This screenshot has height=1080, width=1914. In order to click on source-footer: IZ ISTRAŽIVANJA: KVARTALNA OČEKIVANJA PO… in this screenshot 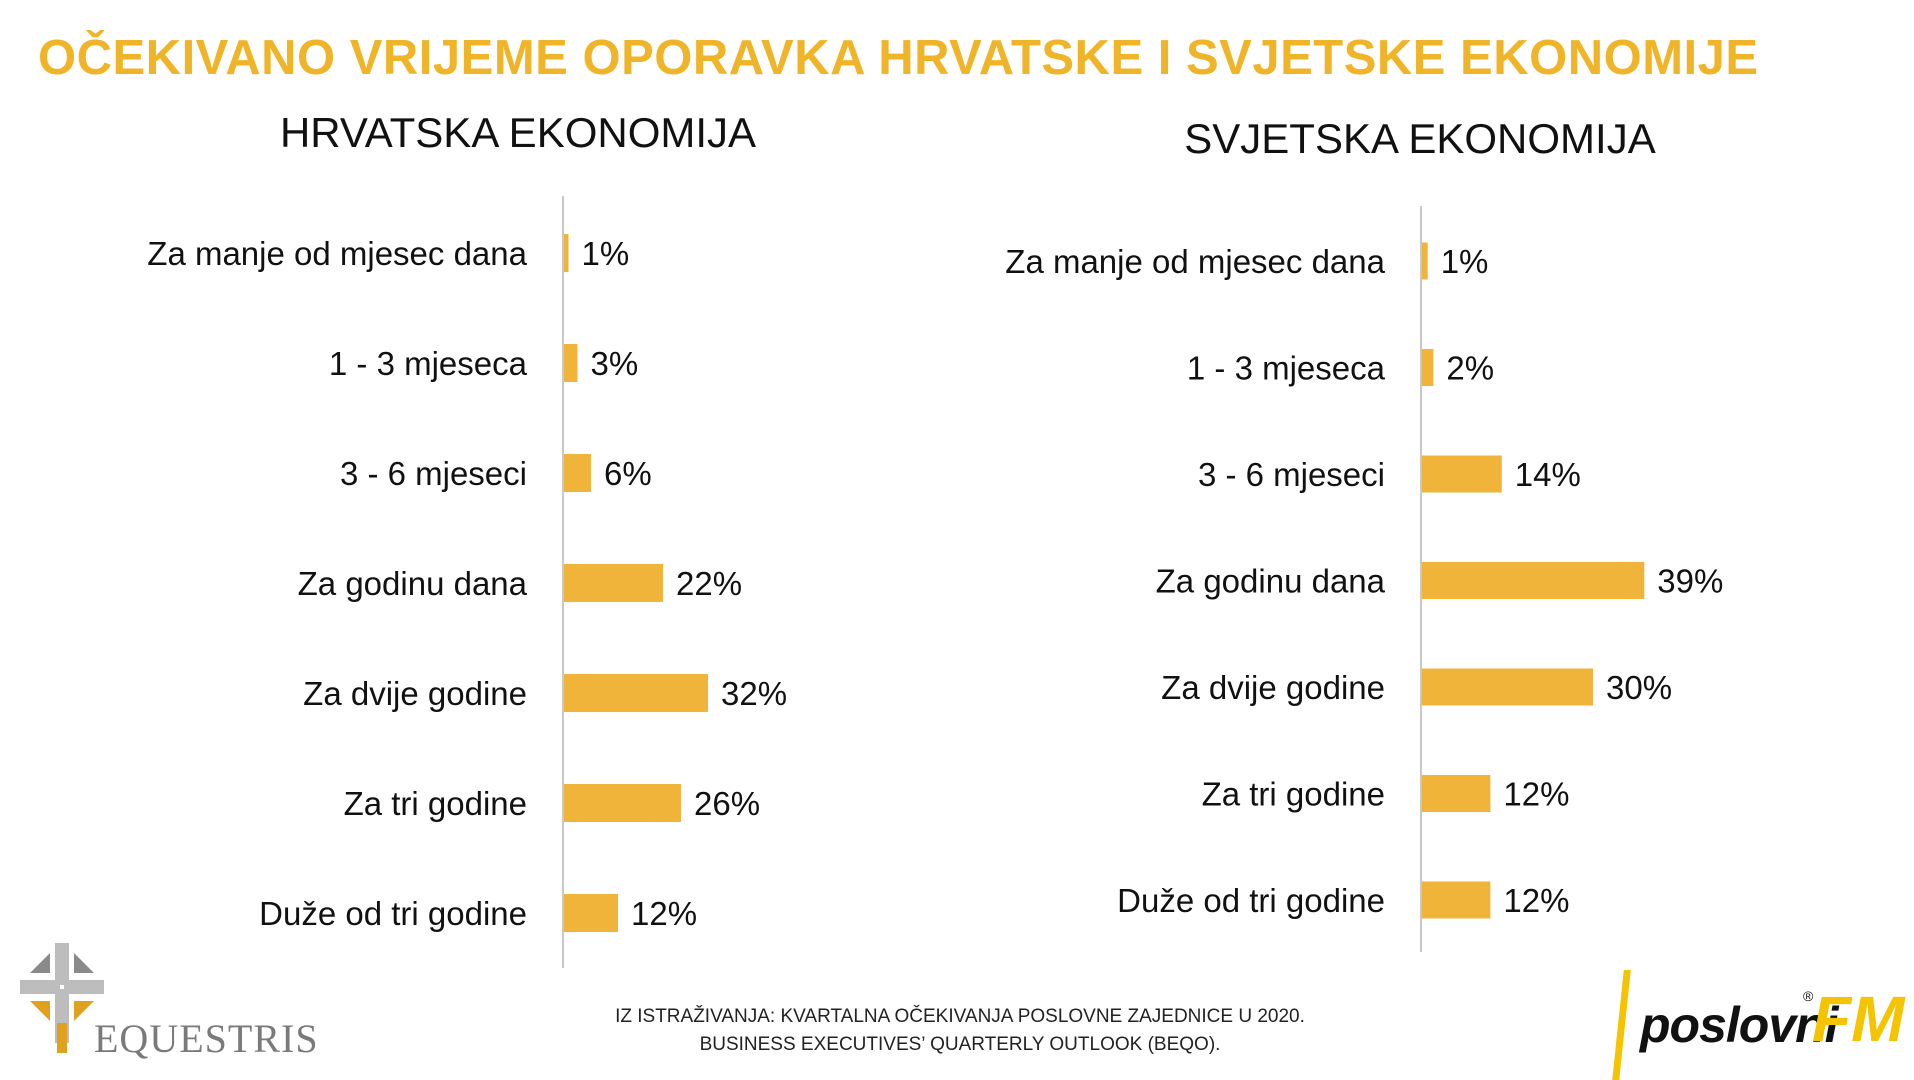, I will do `click(960, 1031)`.